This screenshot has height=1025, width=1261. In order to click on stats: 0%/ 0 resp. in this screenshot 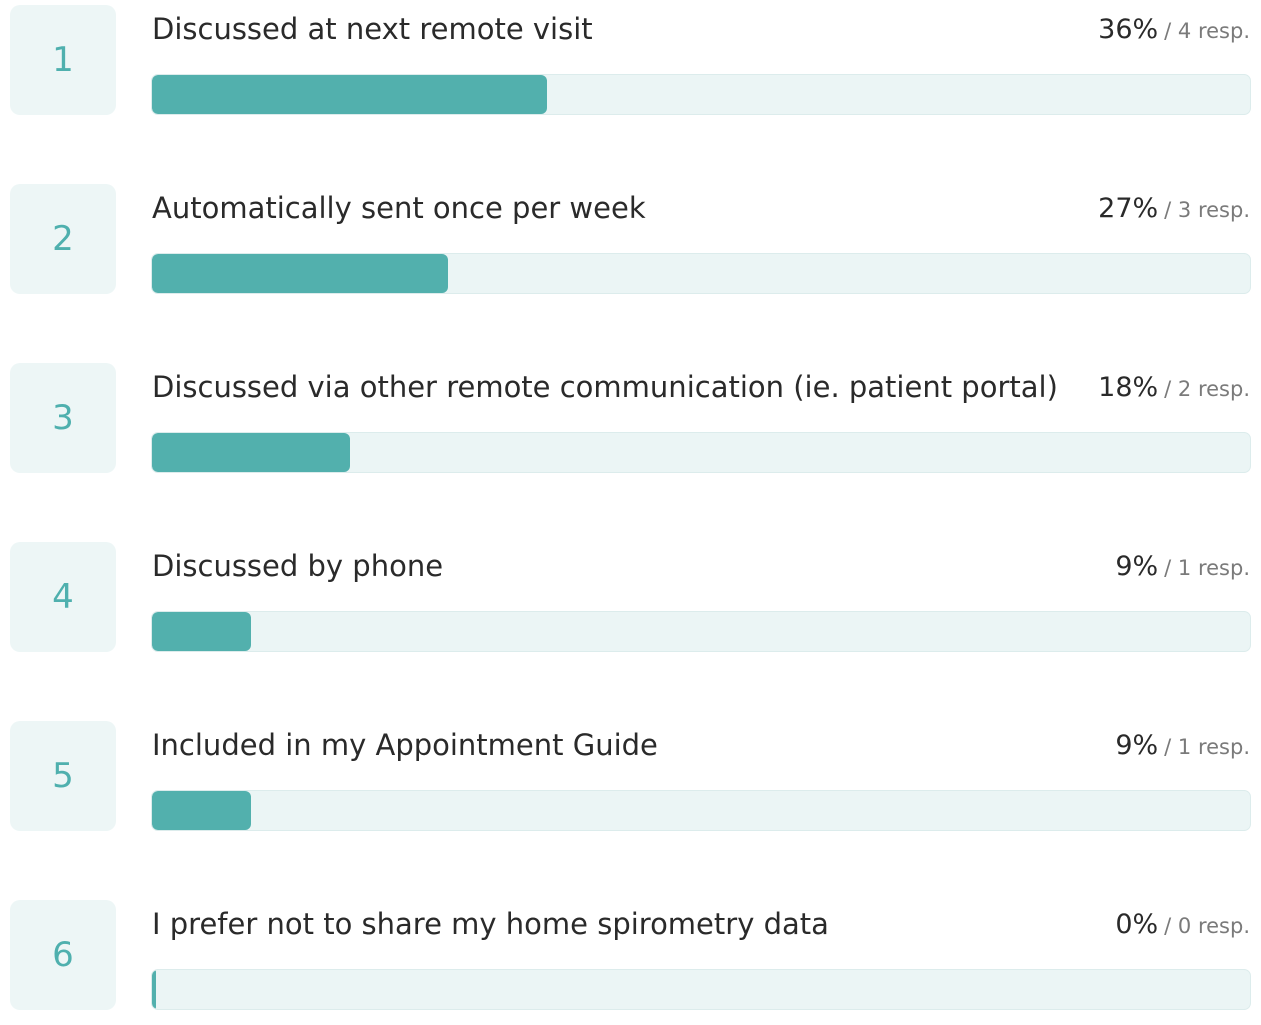, I will do `click(1182, 924)`.